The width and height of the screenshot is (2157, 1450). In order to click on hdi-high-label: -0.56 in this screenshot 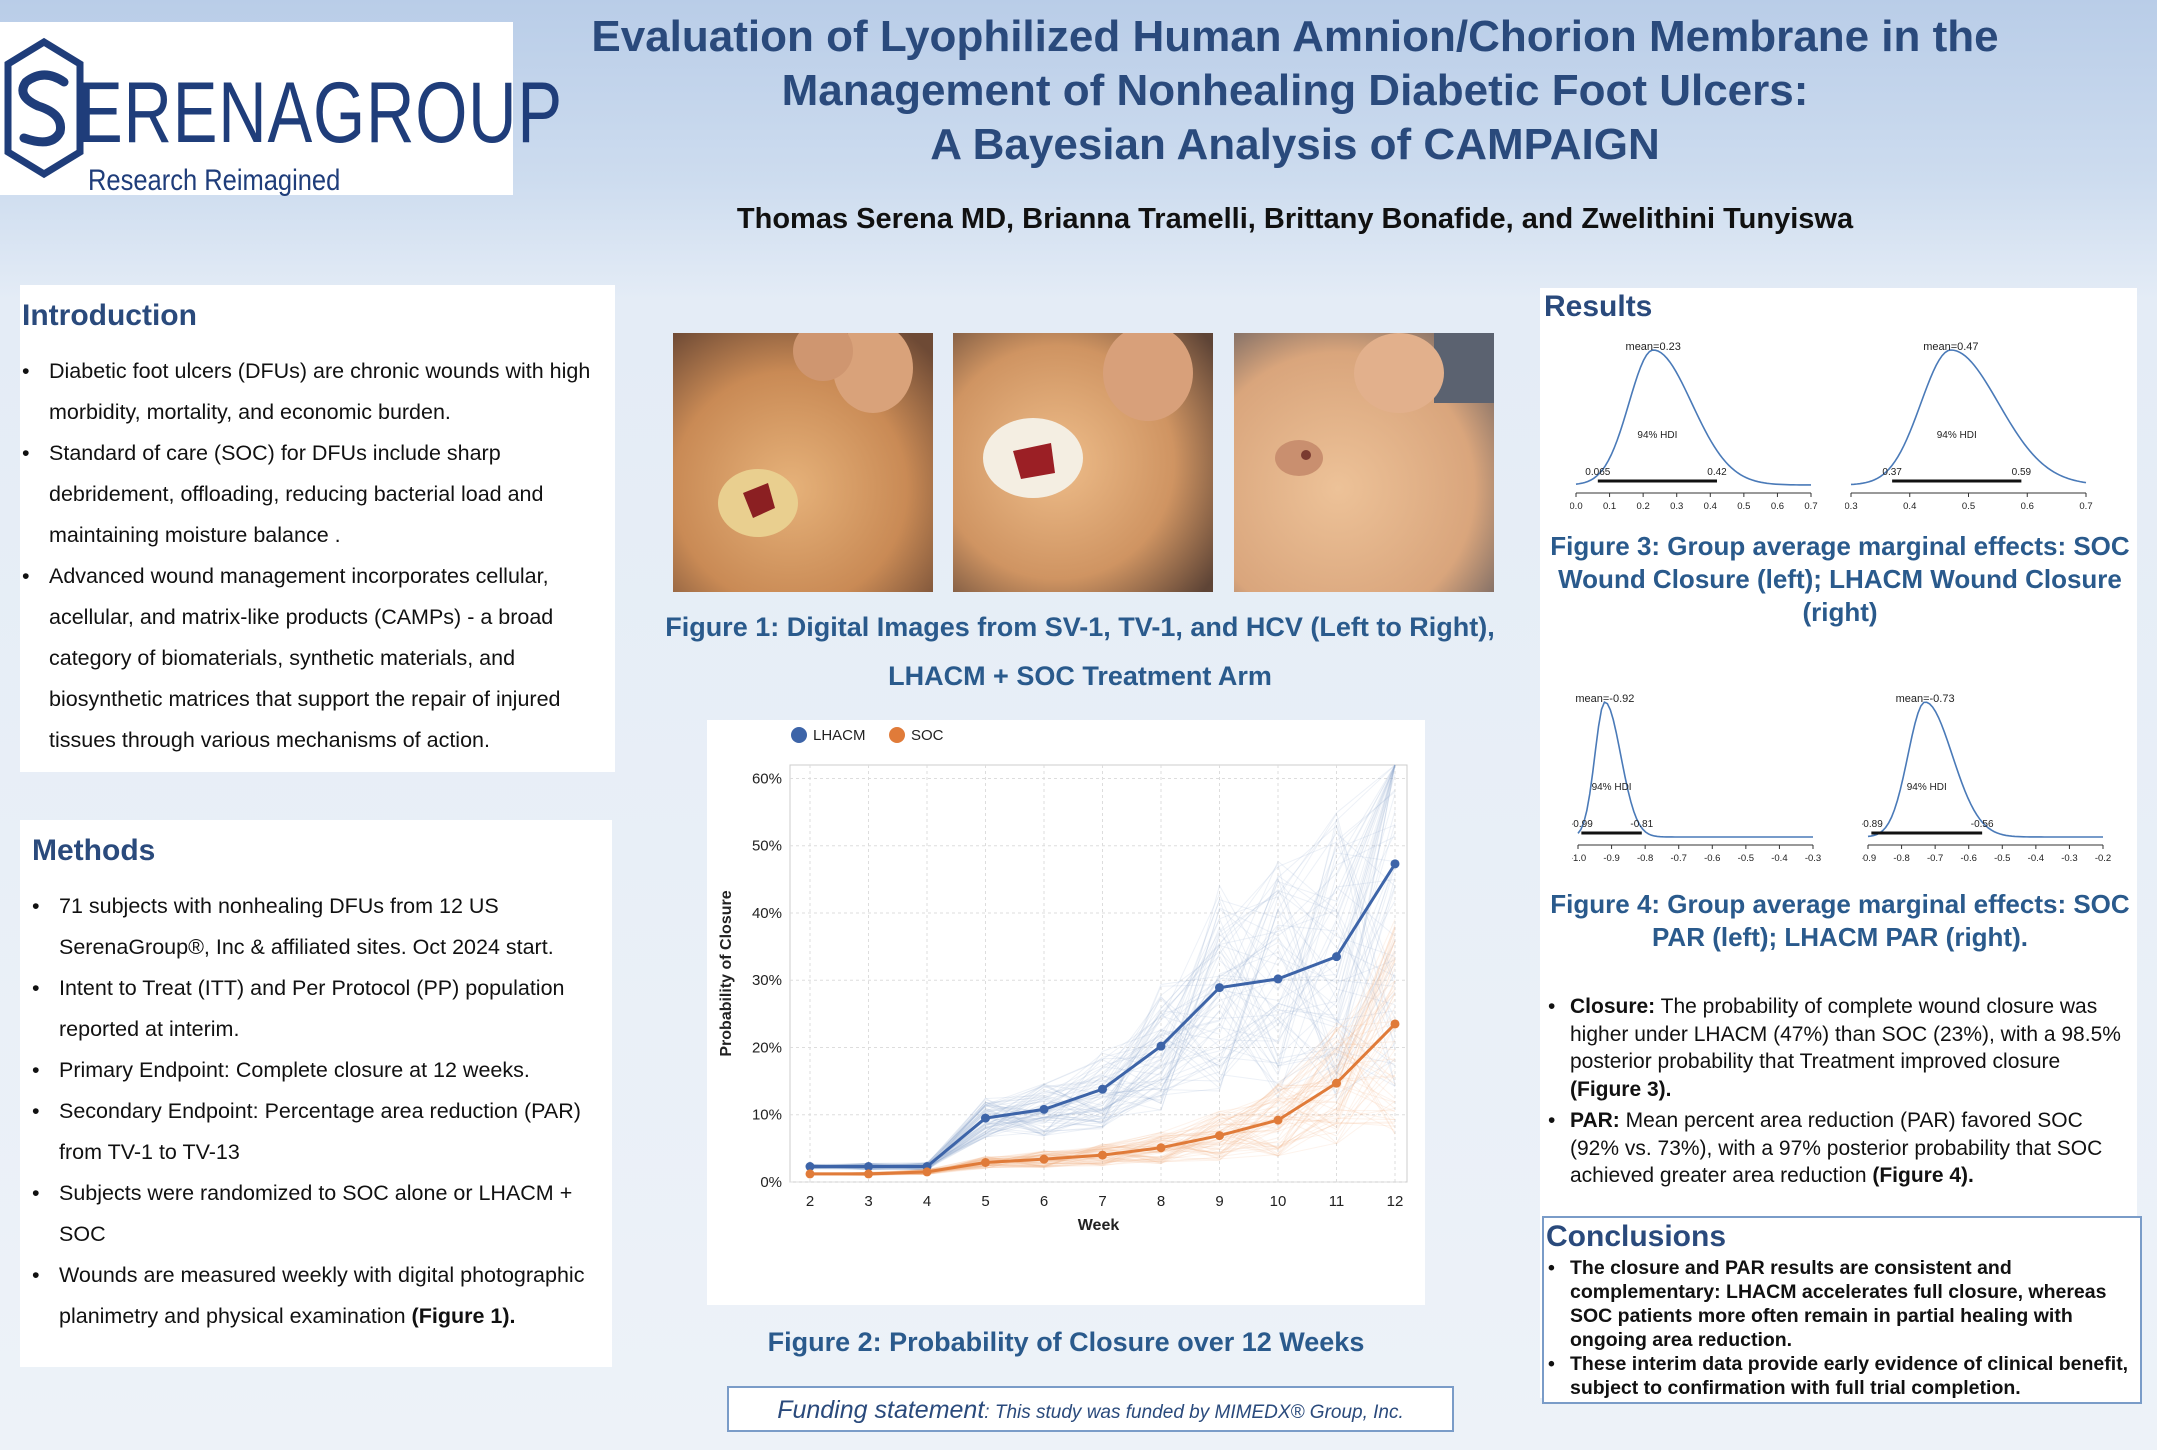, I will do `click(1982, 824)`.